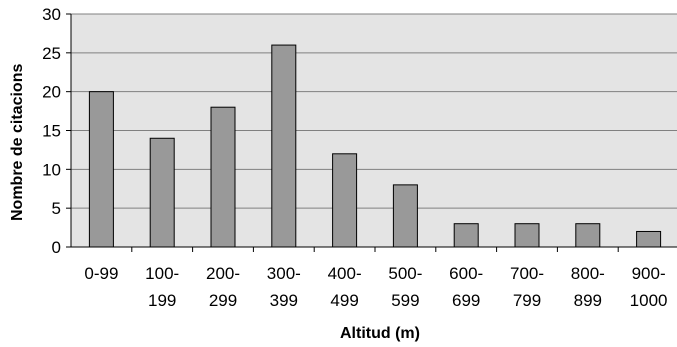 This screenshot has height=347, width=677. What do you see at coordinates (344, 300) in the screenshot?
I see `x-tick-label-line: 499` at bounding box center [344, 300].